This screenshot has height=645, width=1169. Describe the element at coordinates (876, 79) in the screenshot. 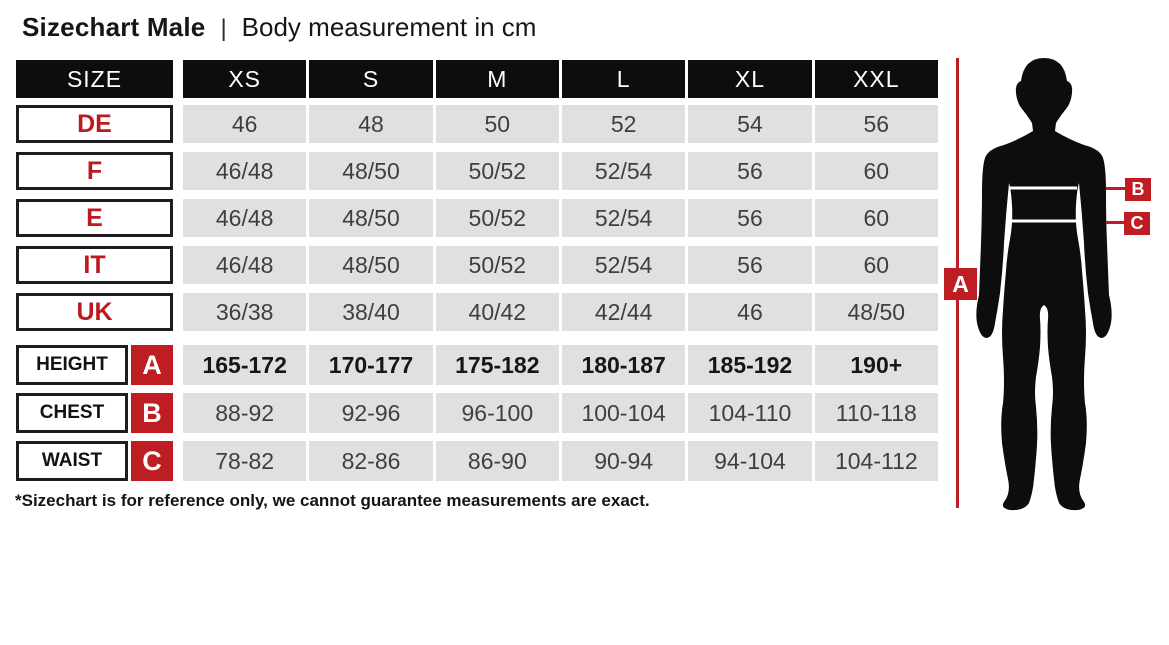

I see `header-cell-xxl: XXL` at that location.